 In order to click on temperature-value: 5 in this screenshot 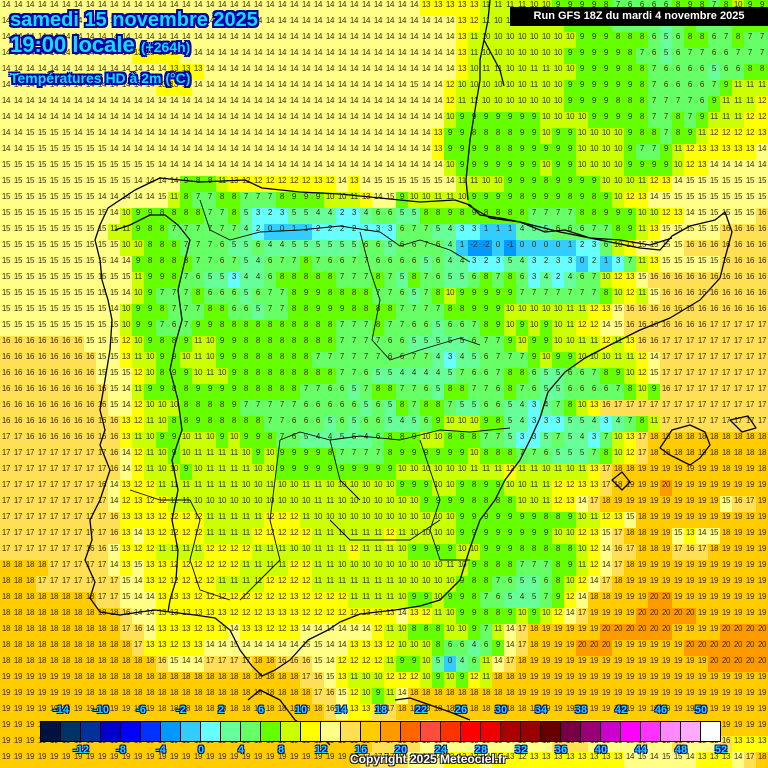, I will do `click(234, 248)`.